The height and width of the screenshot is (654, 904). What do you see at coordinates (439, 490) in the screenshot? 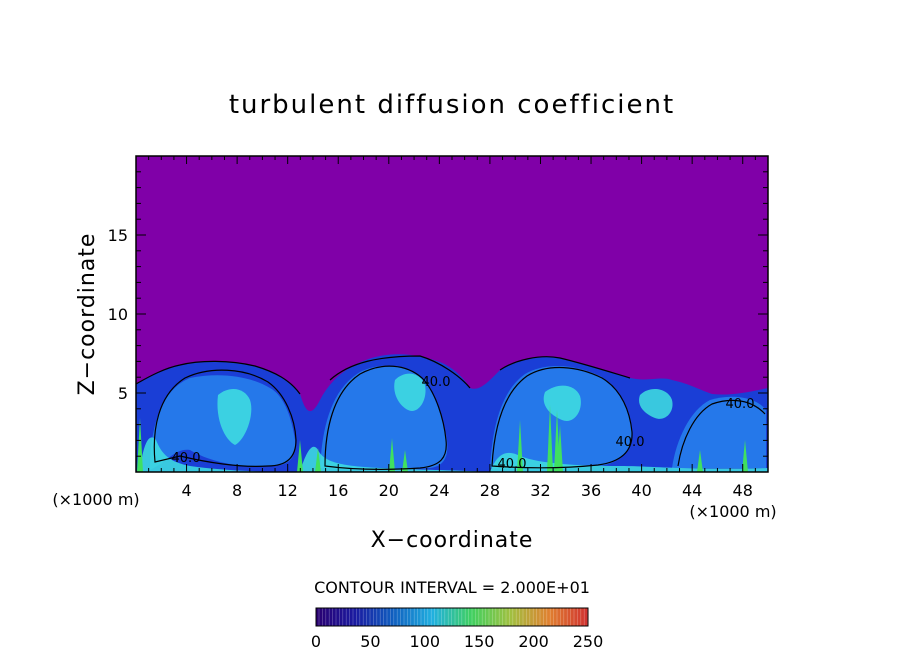
I see `x-tick-label: 24` at bounding box center [439, 490].